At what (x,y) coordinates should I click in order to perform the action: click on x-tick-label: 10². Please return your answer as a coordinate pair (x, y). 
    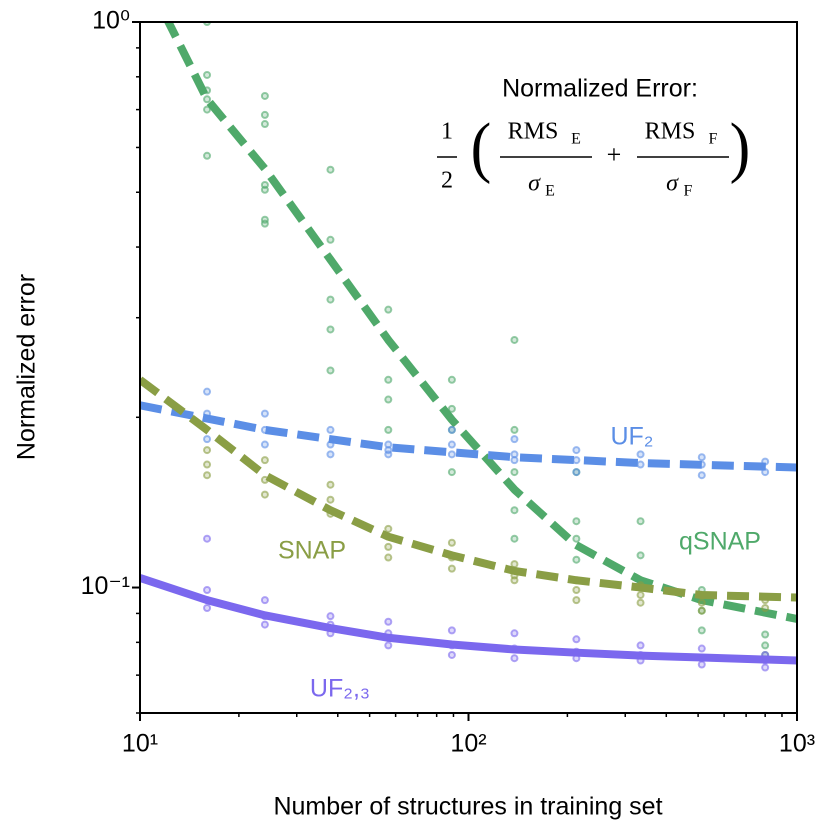
    Looking at the image, I should click on (468, 744).